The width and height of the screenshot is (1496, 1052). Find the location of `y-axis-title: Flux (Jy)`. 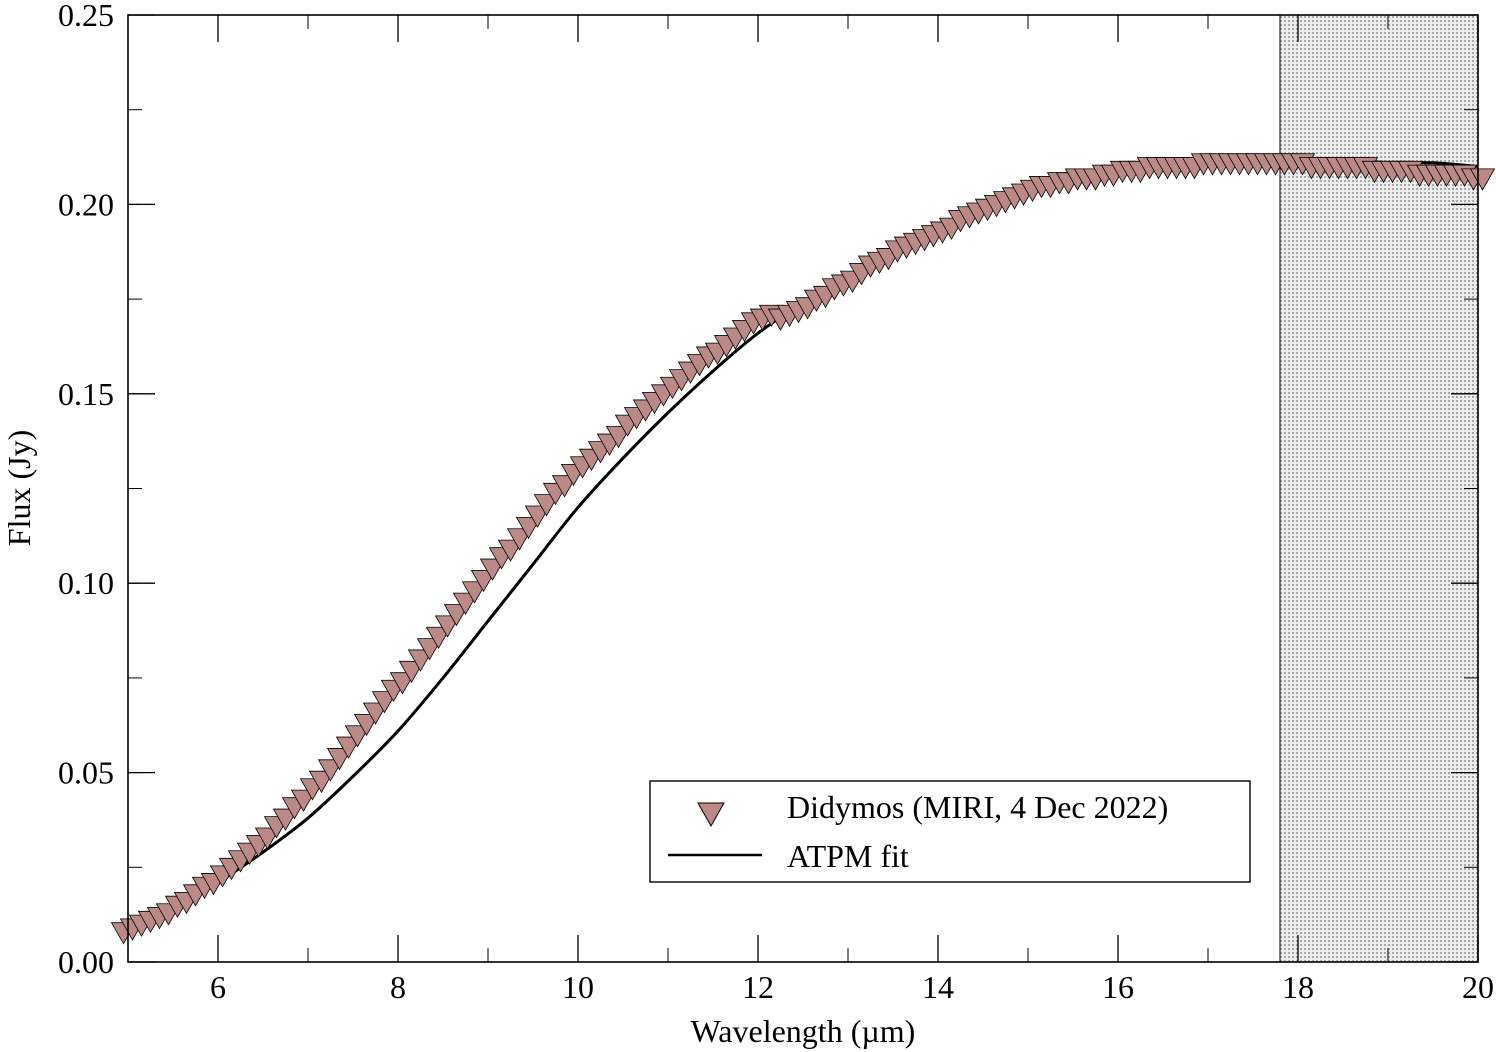

y-axis-title: Flux (Jy) is located at coordinates (19, 488).